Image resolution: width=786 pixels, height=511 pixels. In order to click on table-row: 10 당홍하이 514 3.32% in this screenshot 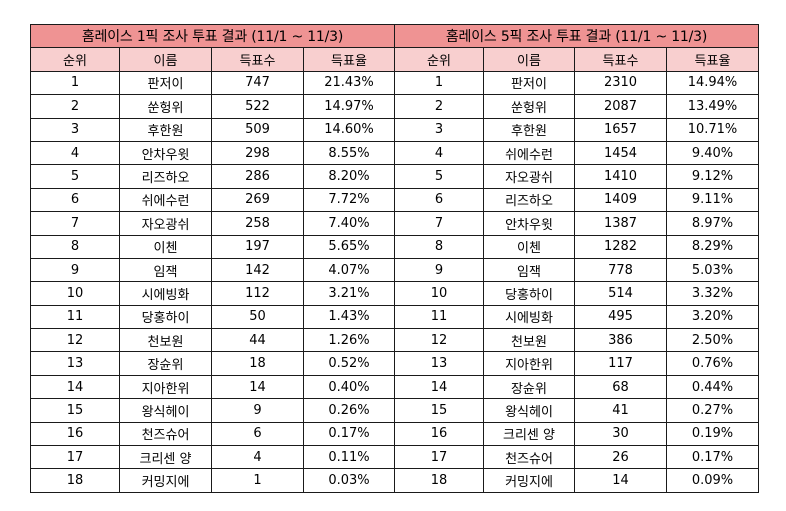, I will do `click(576, 293)`.